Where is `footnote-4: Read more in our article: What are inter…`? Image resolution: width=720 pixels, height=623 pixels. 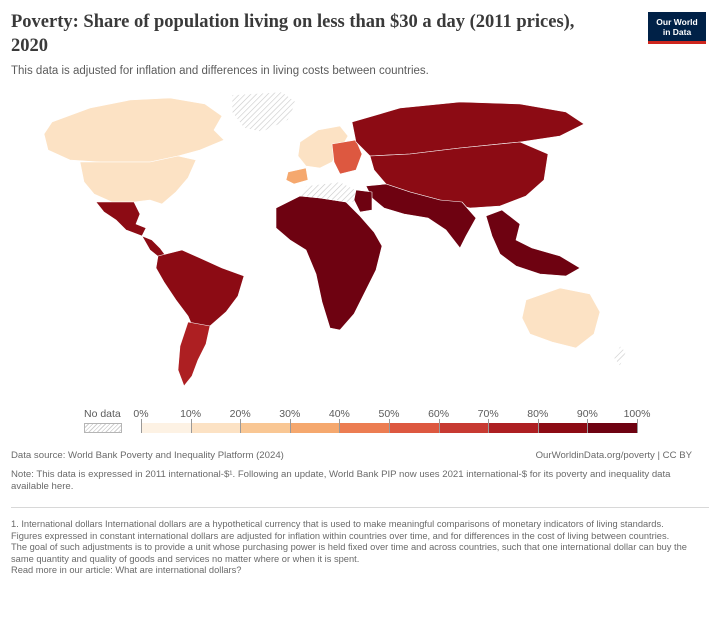 footnote-4: Read more in our article: What are inter… is located at coordinates (126, 570).